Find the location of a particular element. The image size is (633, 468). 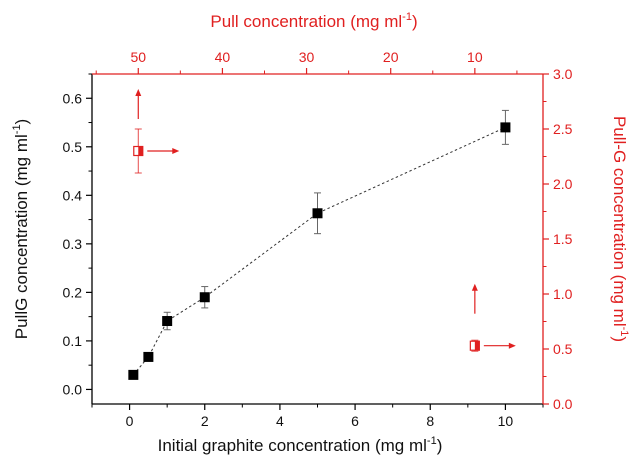

y-right-tick-label: 0.0 is located at coordinates (563, 404).